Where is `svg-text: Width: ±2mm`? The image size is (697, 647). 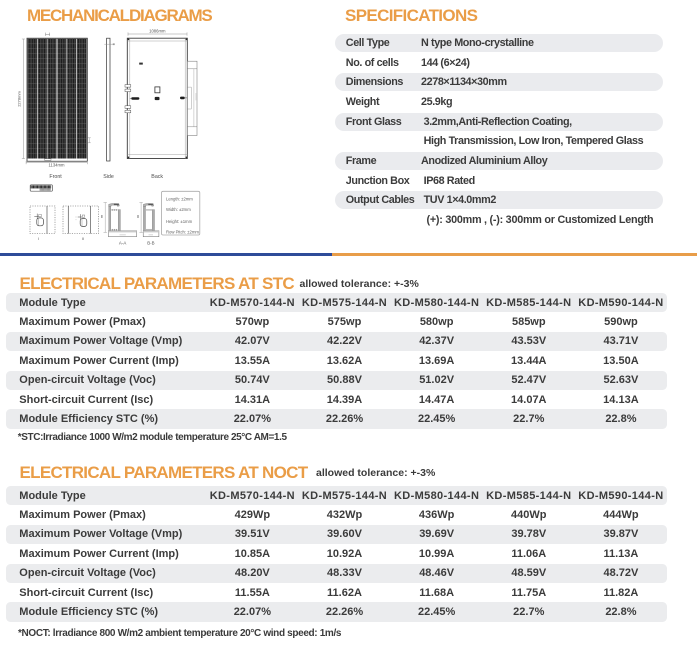
svg-text: Width: ±2mm is located at coordinates (178, 209).